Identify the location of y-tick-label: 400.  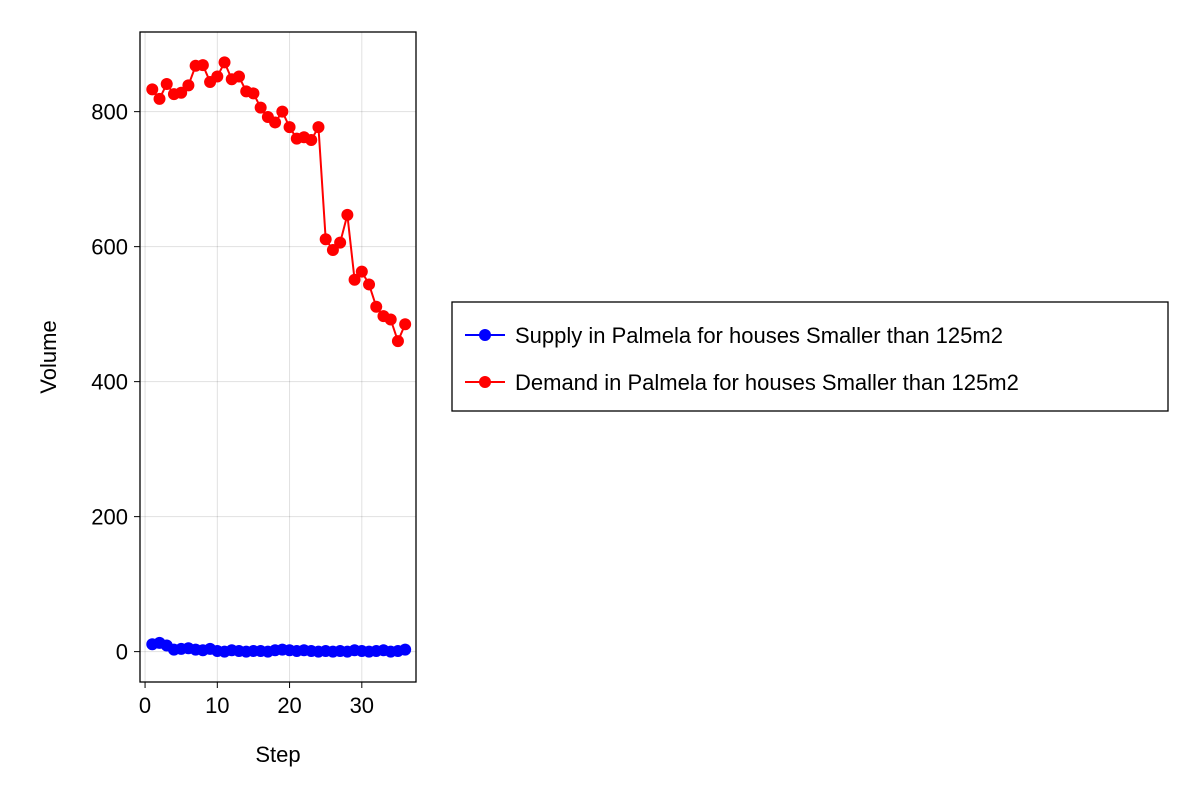
(109, 382).